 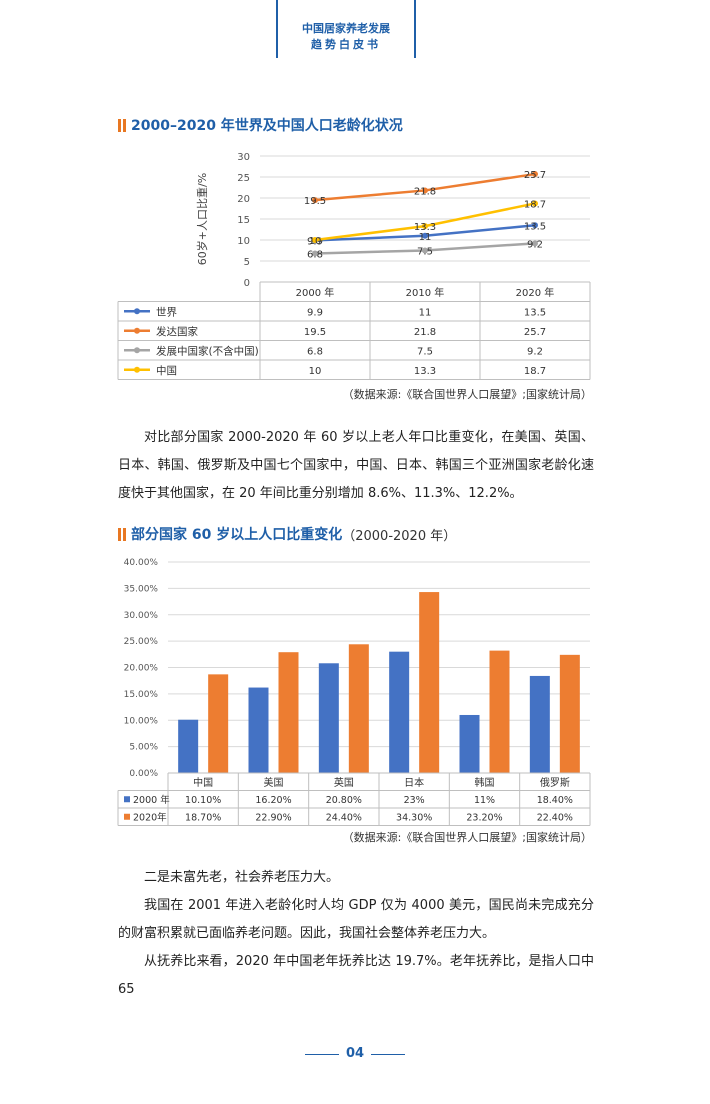 What do you see at coordinates (242, 877) in the screenshot?
I see `paragraph-2: 二是未富先老，社会养老压力大。` at bounding box center [242, 877].